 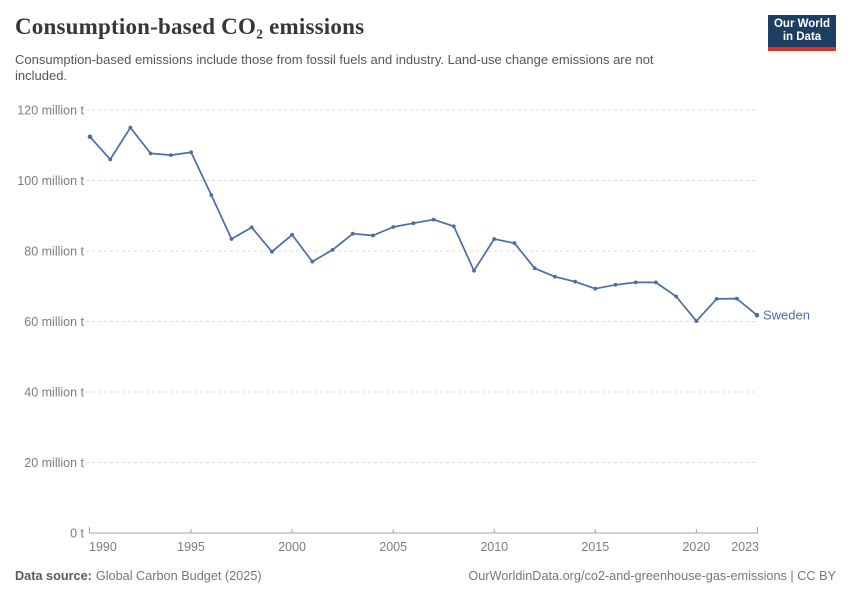 I want to click on data-source: Data source: Global Carbon Budget (2025), so click(x=138, y=576).